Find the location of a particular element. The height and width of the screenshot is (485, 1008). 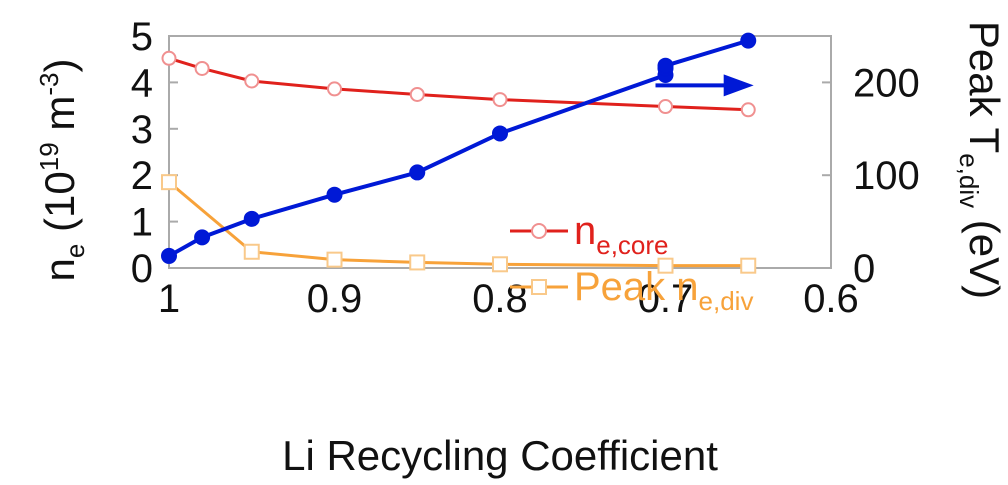

y-right-title-main: Peak T is located at coordinates (984, 87).